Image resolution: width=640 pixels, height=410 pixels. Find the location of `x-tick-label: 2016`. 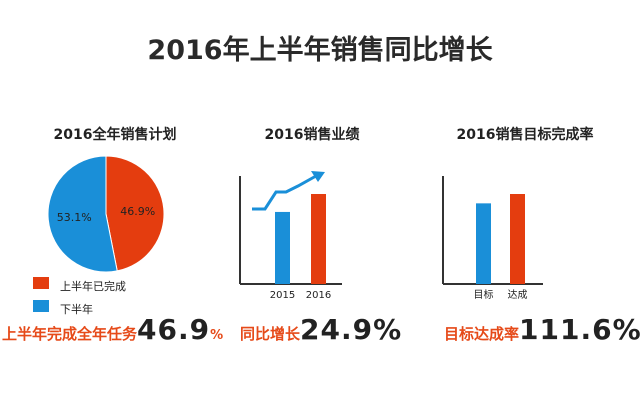

x-tick-label: 2016 is located at coordinates (318, 295).